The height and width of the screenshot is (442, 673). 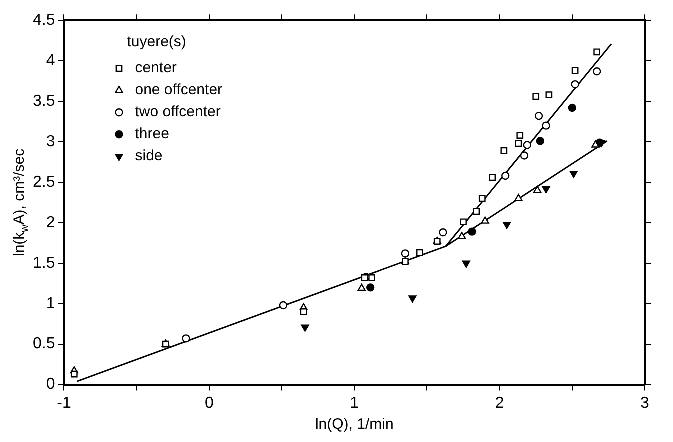 What do you see at coordinates (178, 112) in the screenshot?
I see `legend-label: two offcenter` at bounding box center [178, 112].